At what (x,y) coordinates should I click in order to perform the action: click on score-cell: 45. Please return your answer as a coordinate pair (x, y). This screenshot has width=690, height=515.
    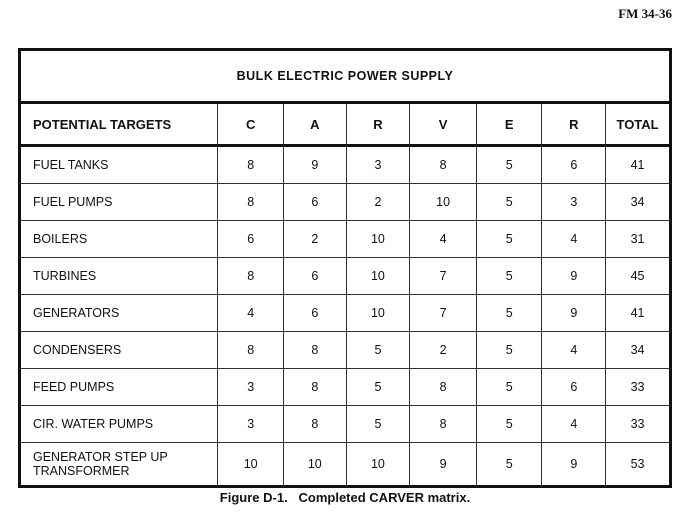
    Looking at the image, I should click on (638, 276).